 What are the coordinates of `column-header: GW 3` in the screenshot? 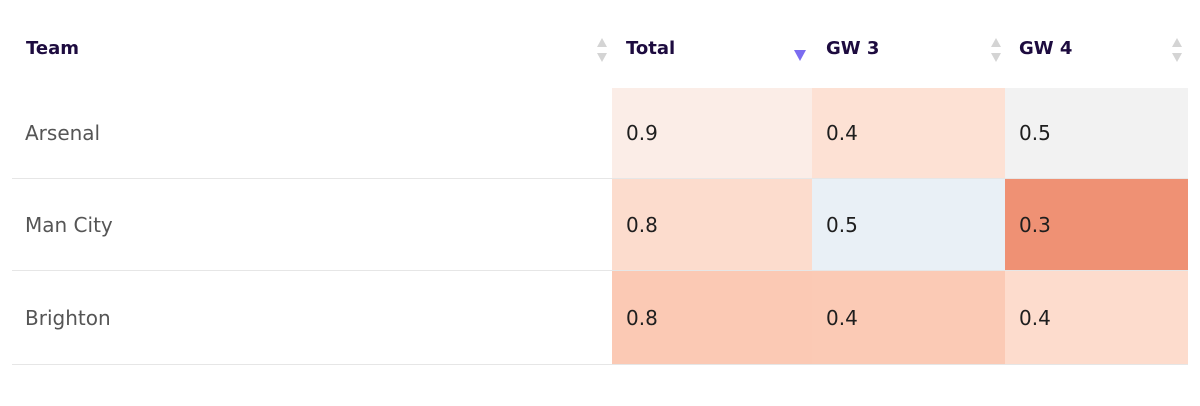 It's located at (853, 48).